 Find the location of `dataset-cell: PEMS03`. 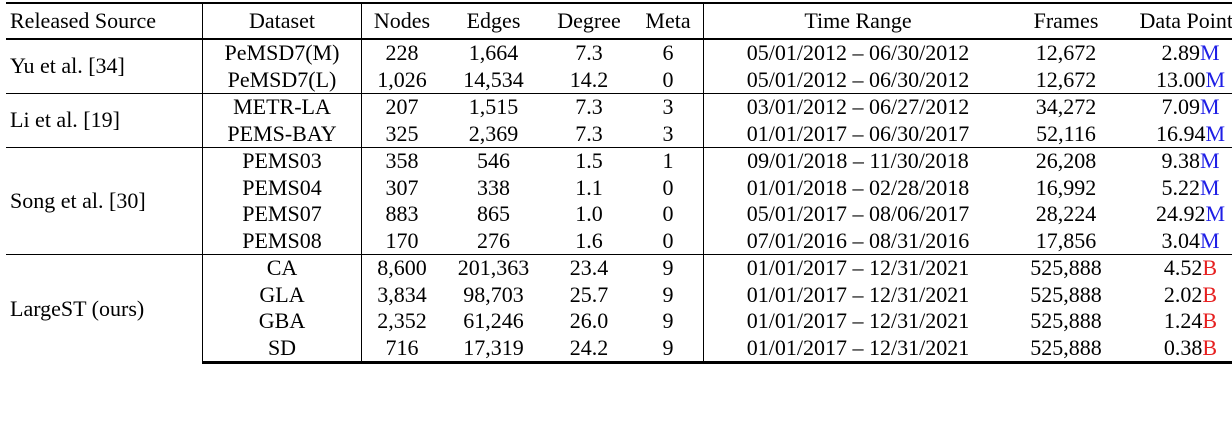

dataset-cell: PEMS03 is located at coordinates (282, 161).